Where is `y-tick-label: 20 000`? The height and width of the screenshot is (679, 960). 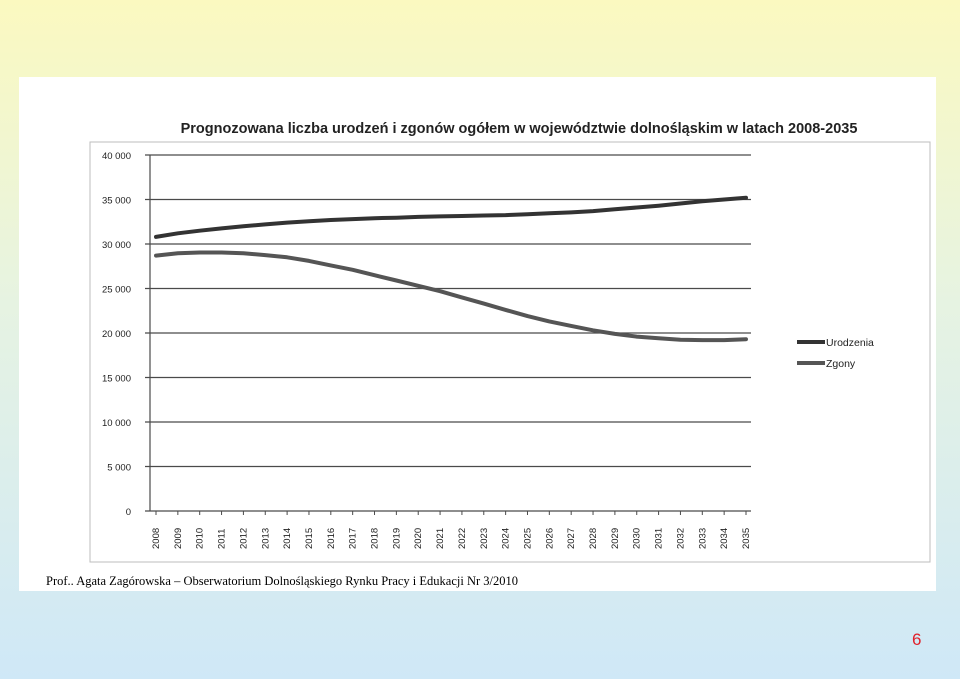 y-tick-label: 20 000 is located at coordinates (116, 334).